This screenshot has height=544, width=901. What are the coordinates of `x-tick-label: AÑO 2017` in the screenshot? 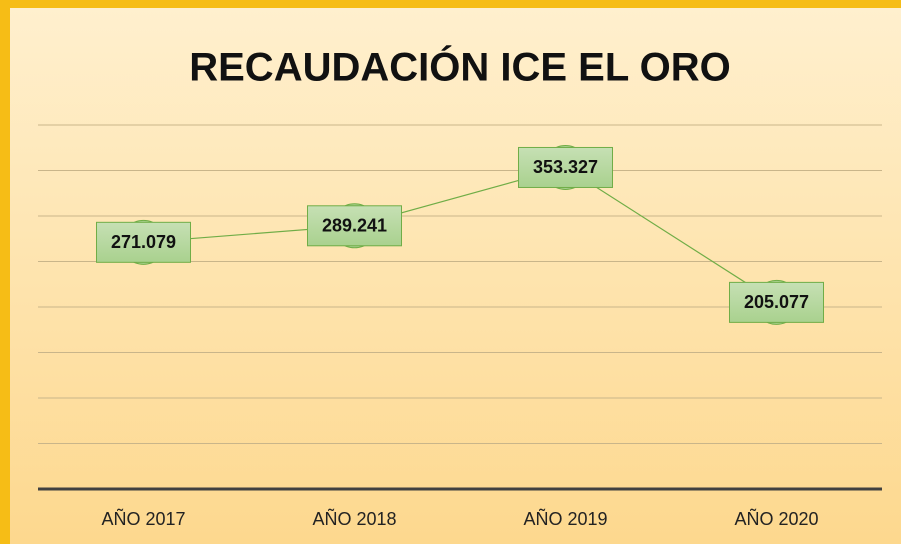 It's located at (143, 518).